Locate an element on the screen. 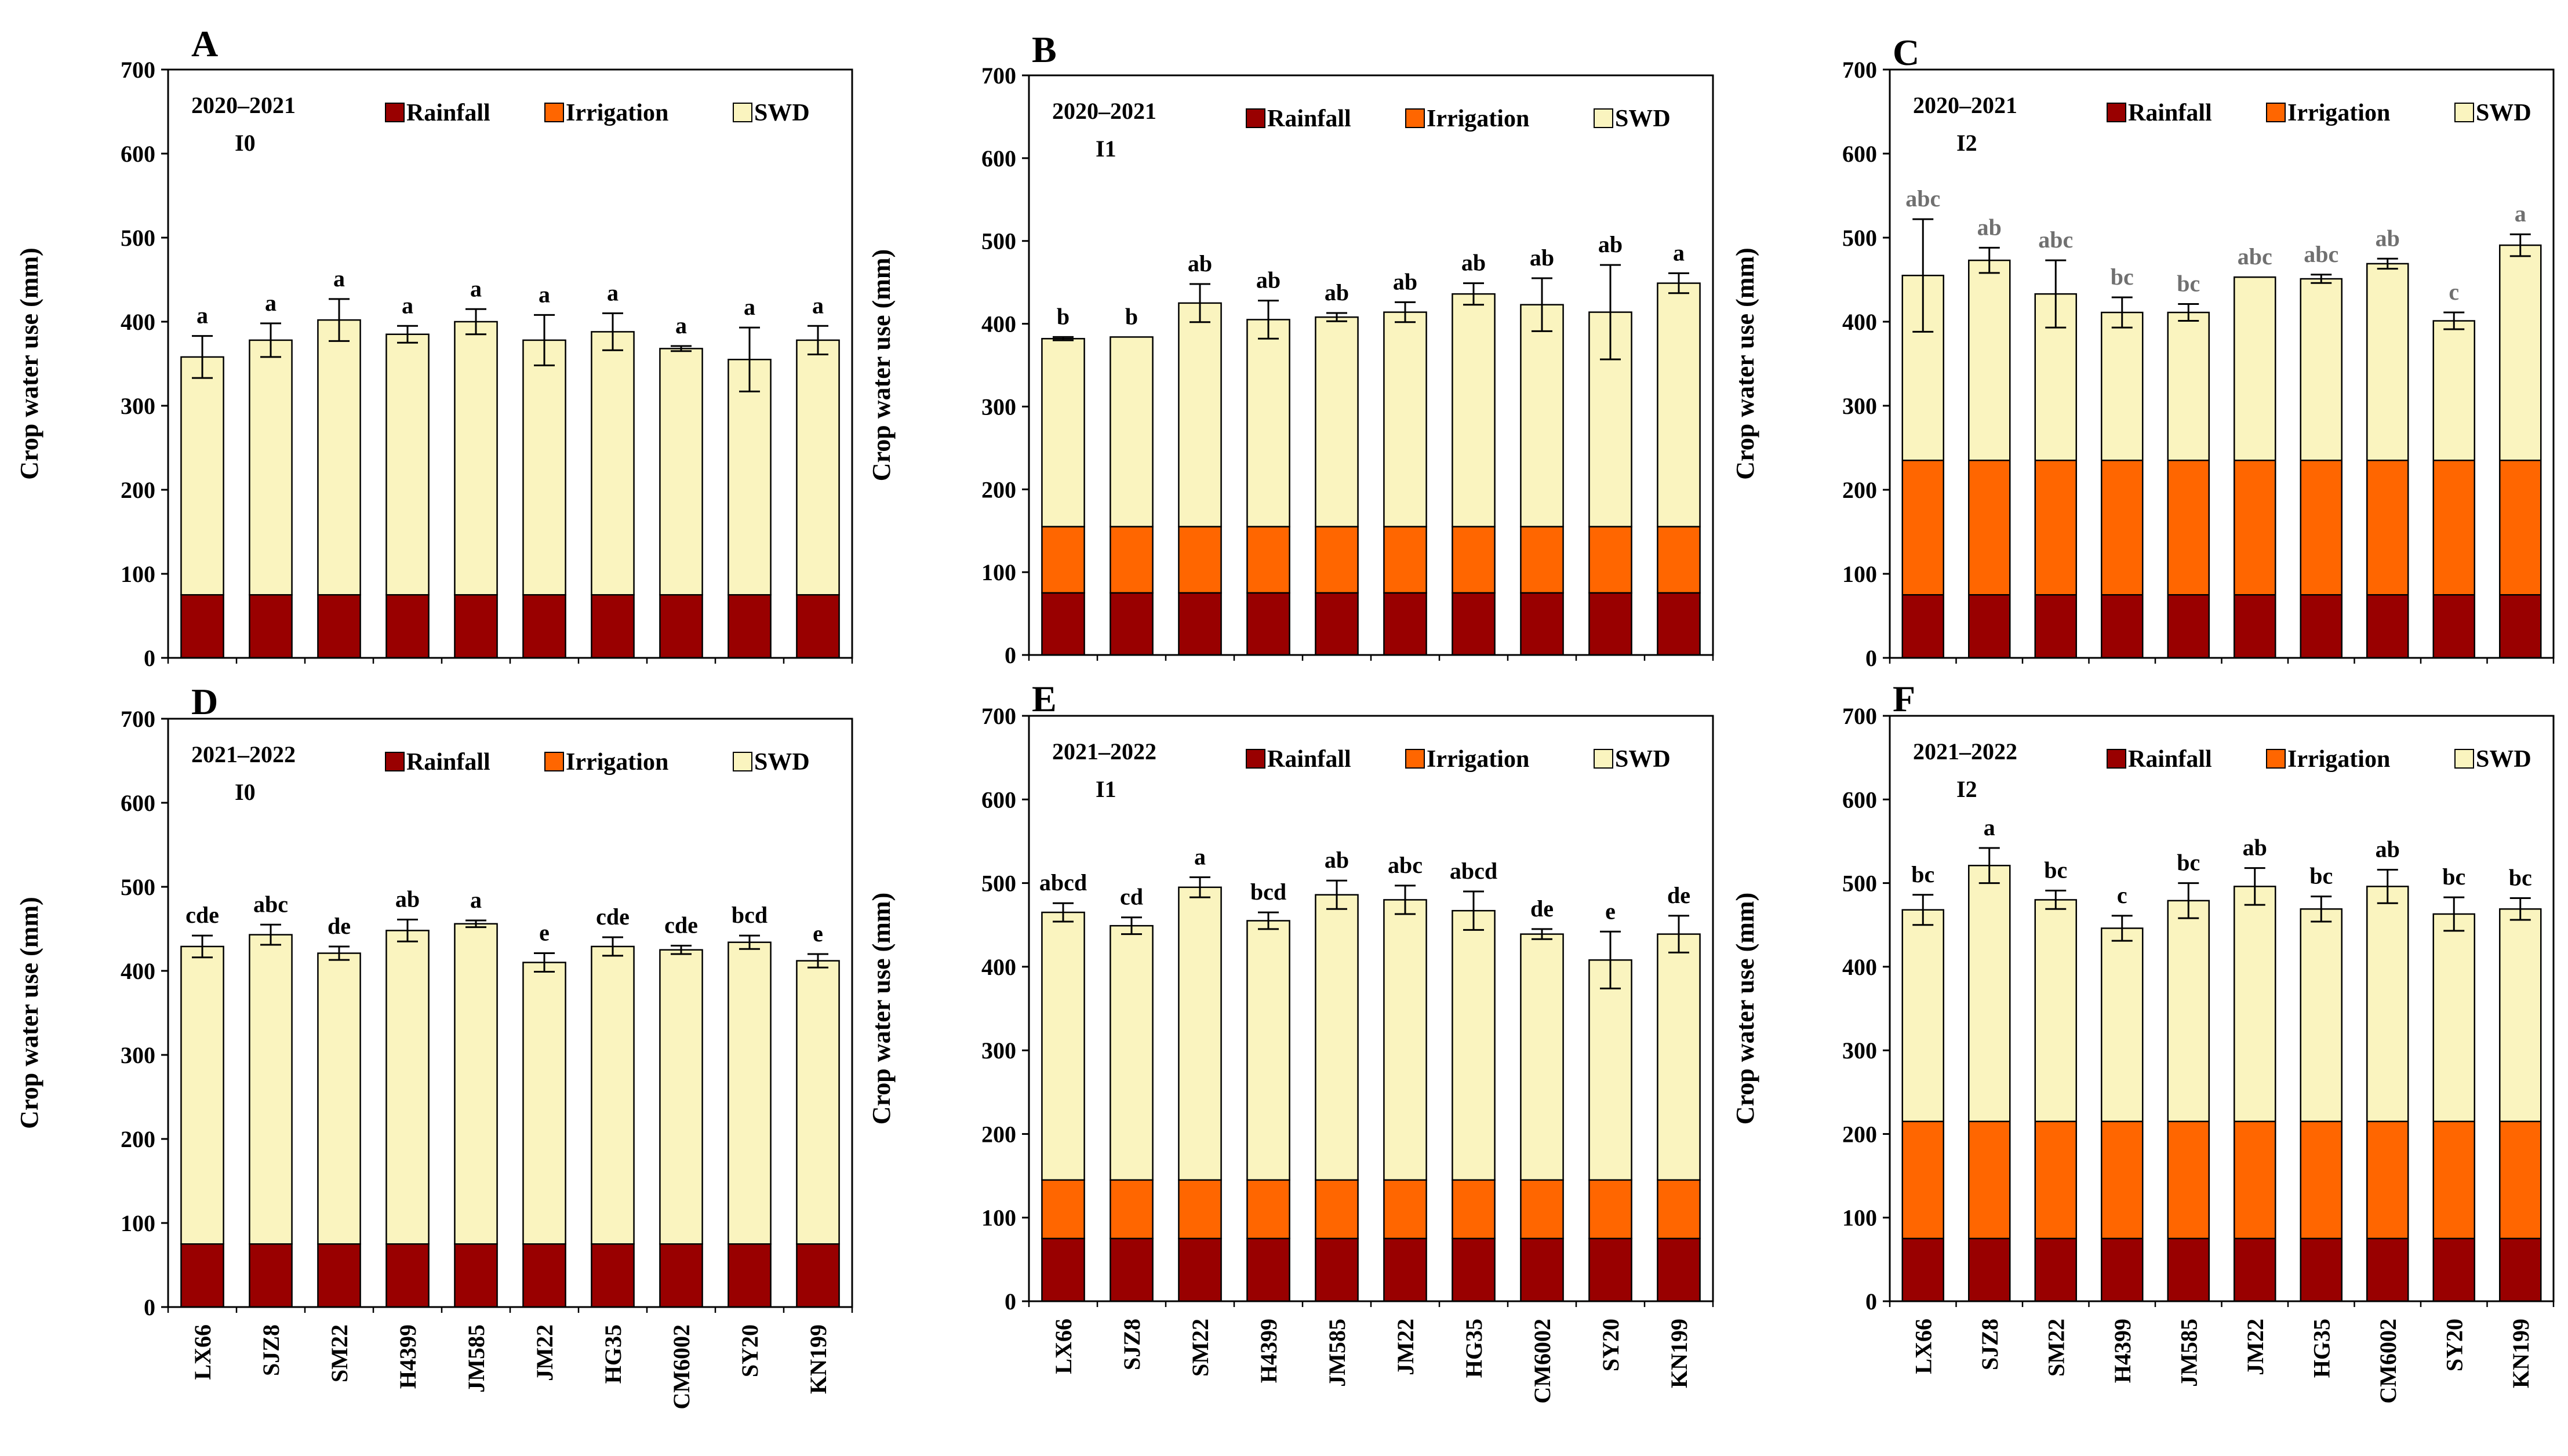  y-axis-label: Crop water use (mm) is located at coordinates (1745, 363).